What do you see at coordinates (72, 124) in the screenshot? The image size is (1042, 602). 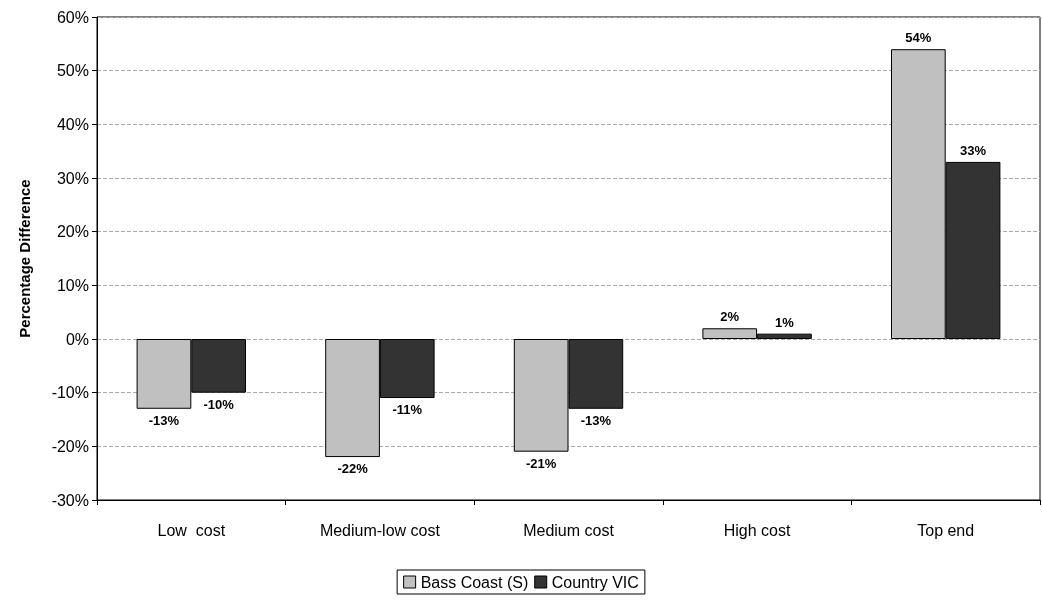 I see `y-tick-label: 40%` at bounding box center [72, 124].